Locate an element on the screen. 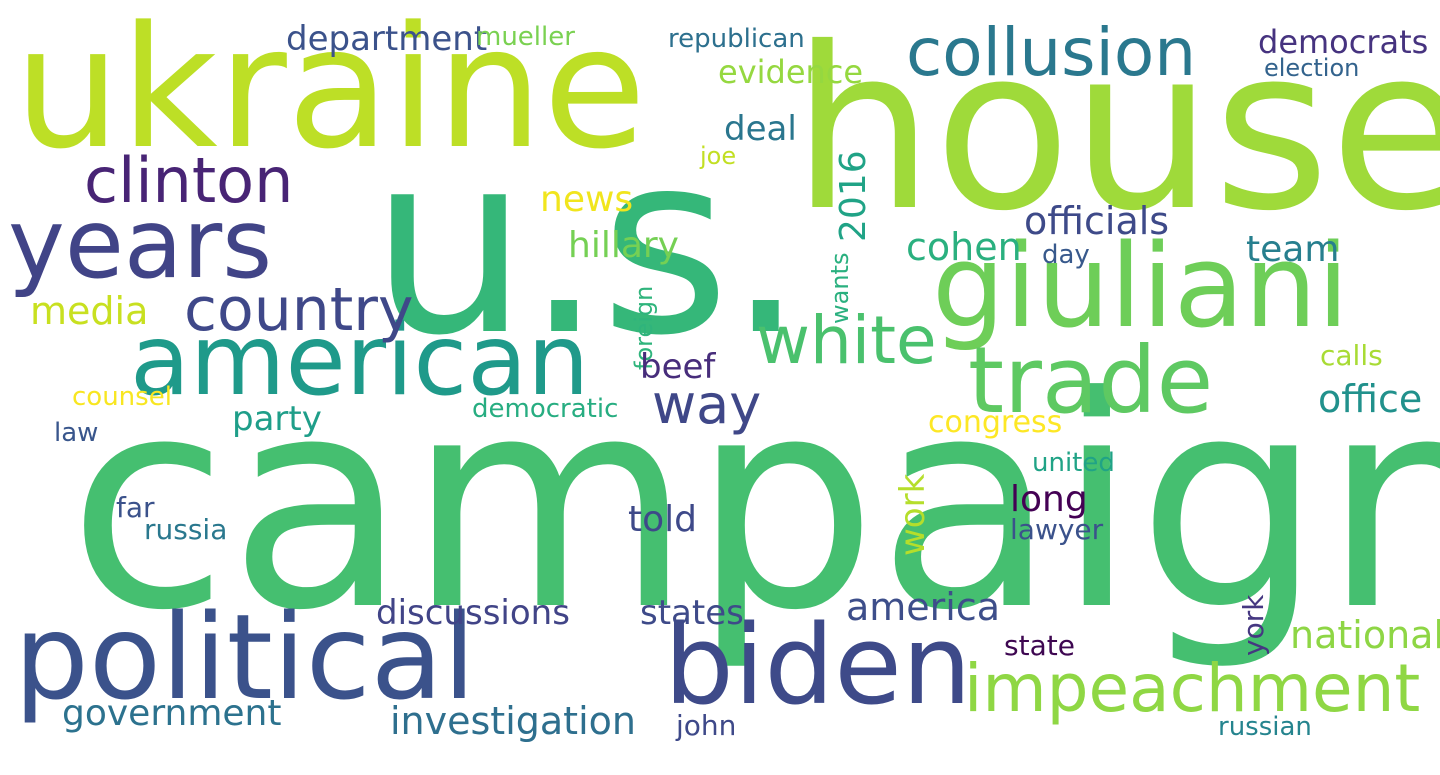  word-states: discussions is located at coordinates (473, 613).